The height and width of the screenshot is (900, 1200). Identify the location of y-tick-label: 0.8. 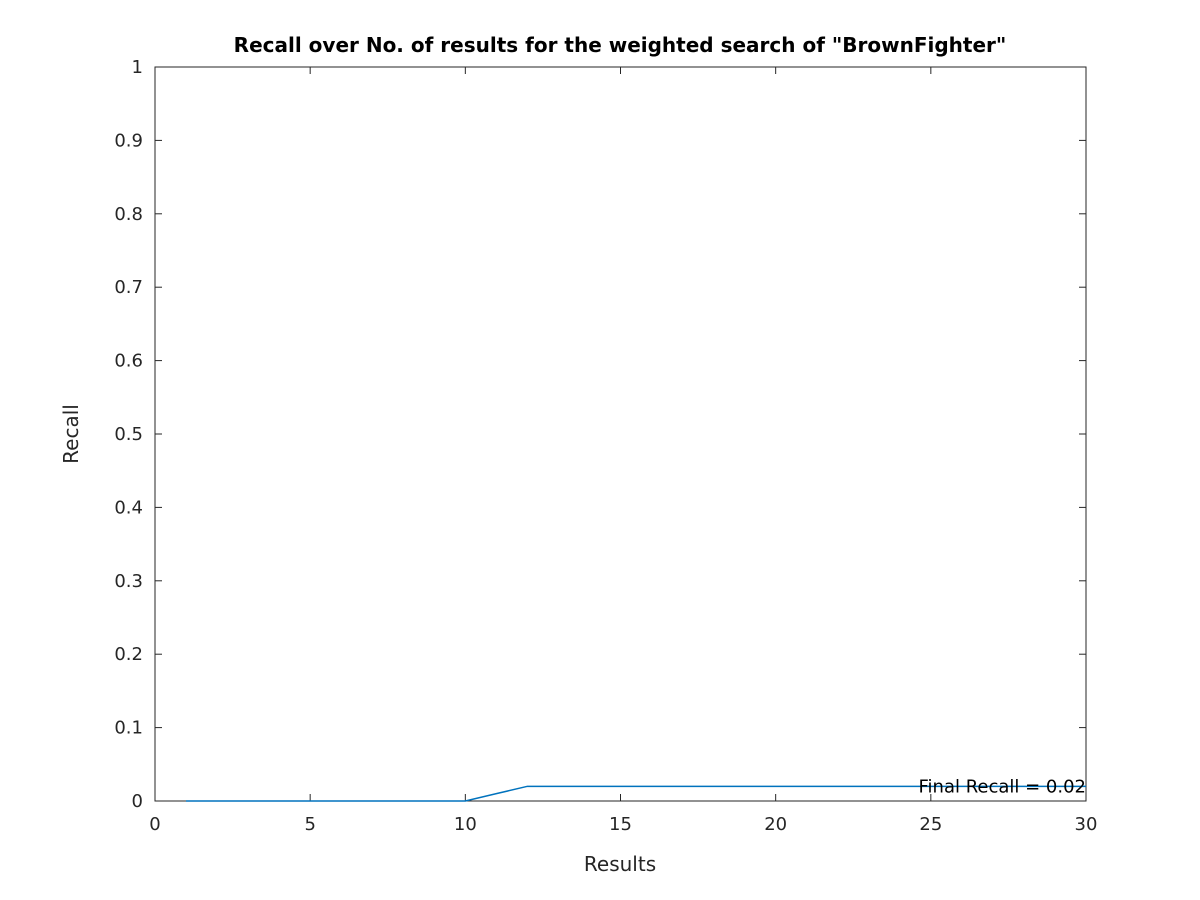
(128, 214).